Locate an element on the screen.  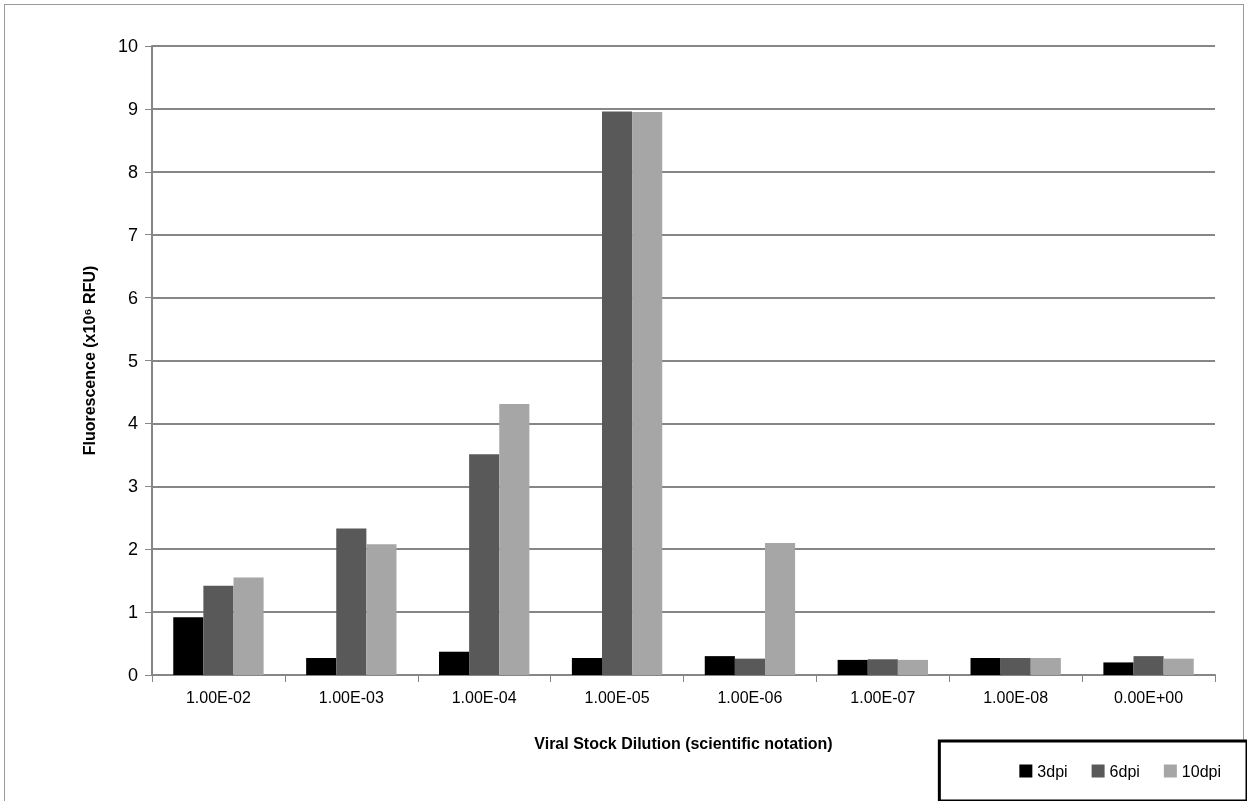
x-tick-label: 1.00E-08 is located at coordinates (1016, 697).